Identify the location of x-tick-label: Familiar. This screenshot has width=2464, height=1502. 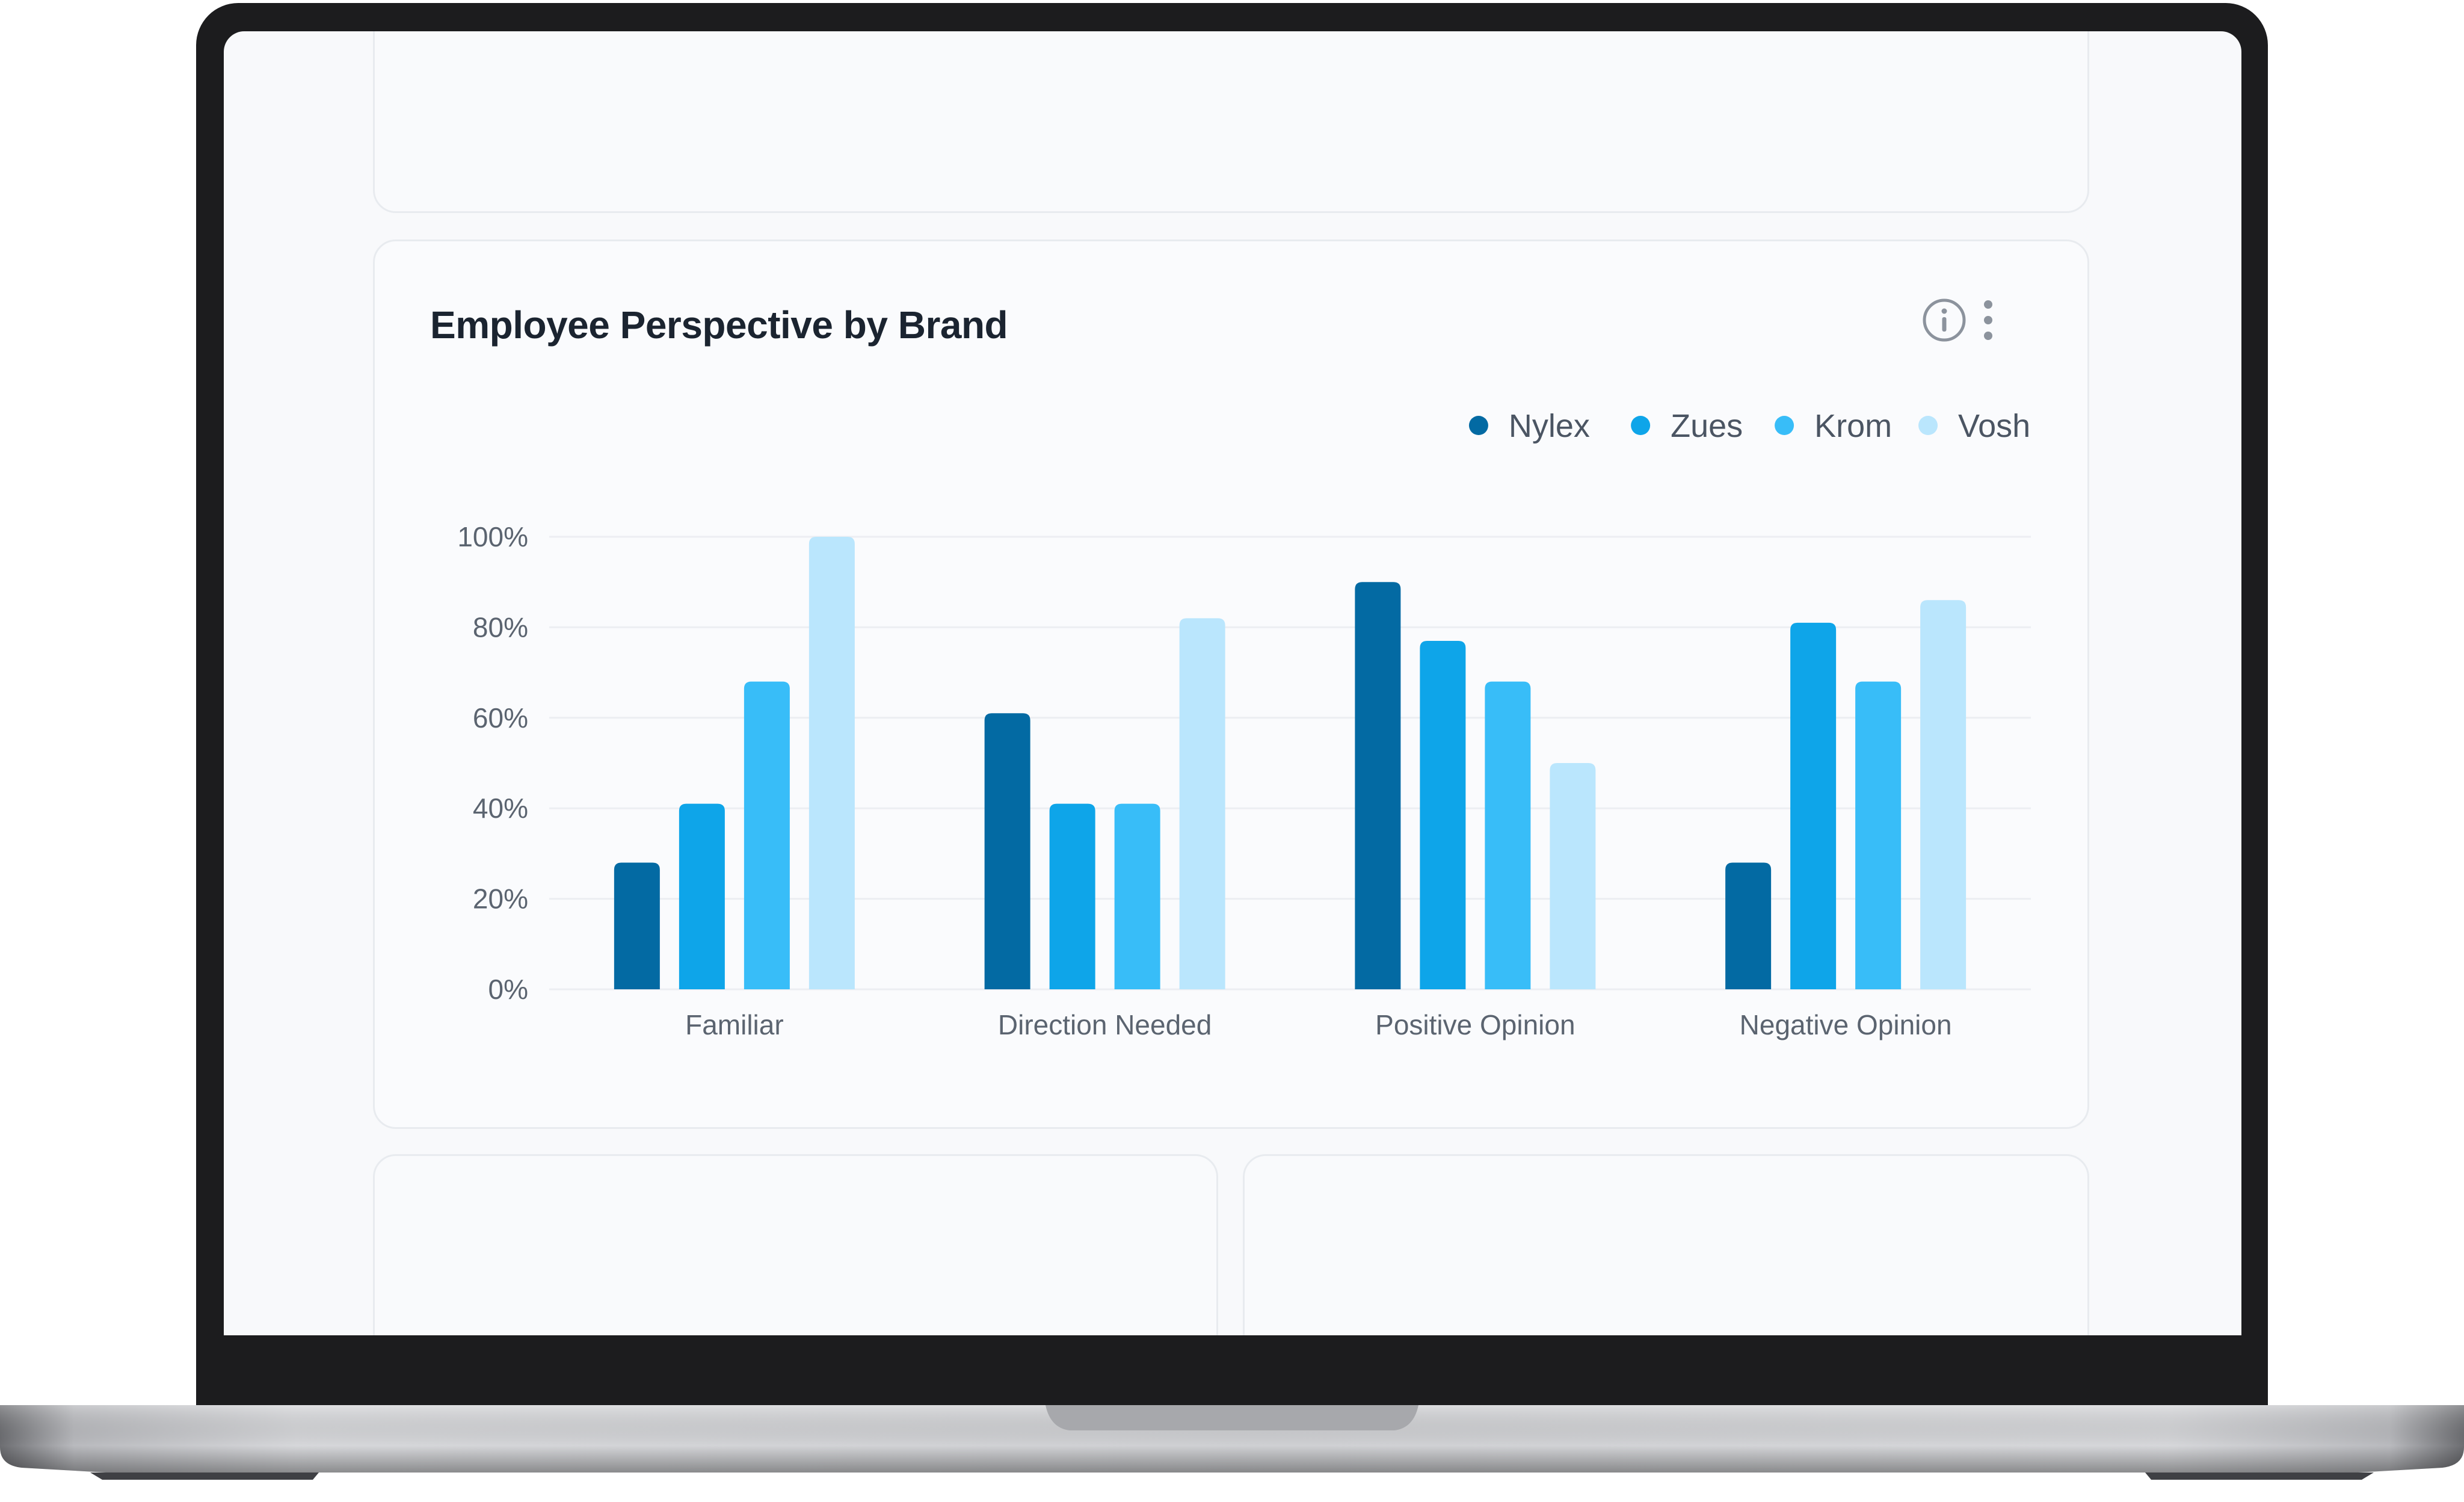
(734, 1024).